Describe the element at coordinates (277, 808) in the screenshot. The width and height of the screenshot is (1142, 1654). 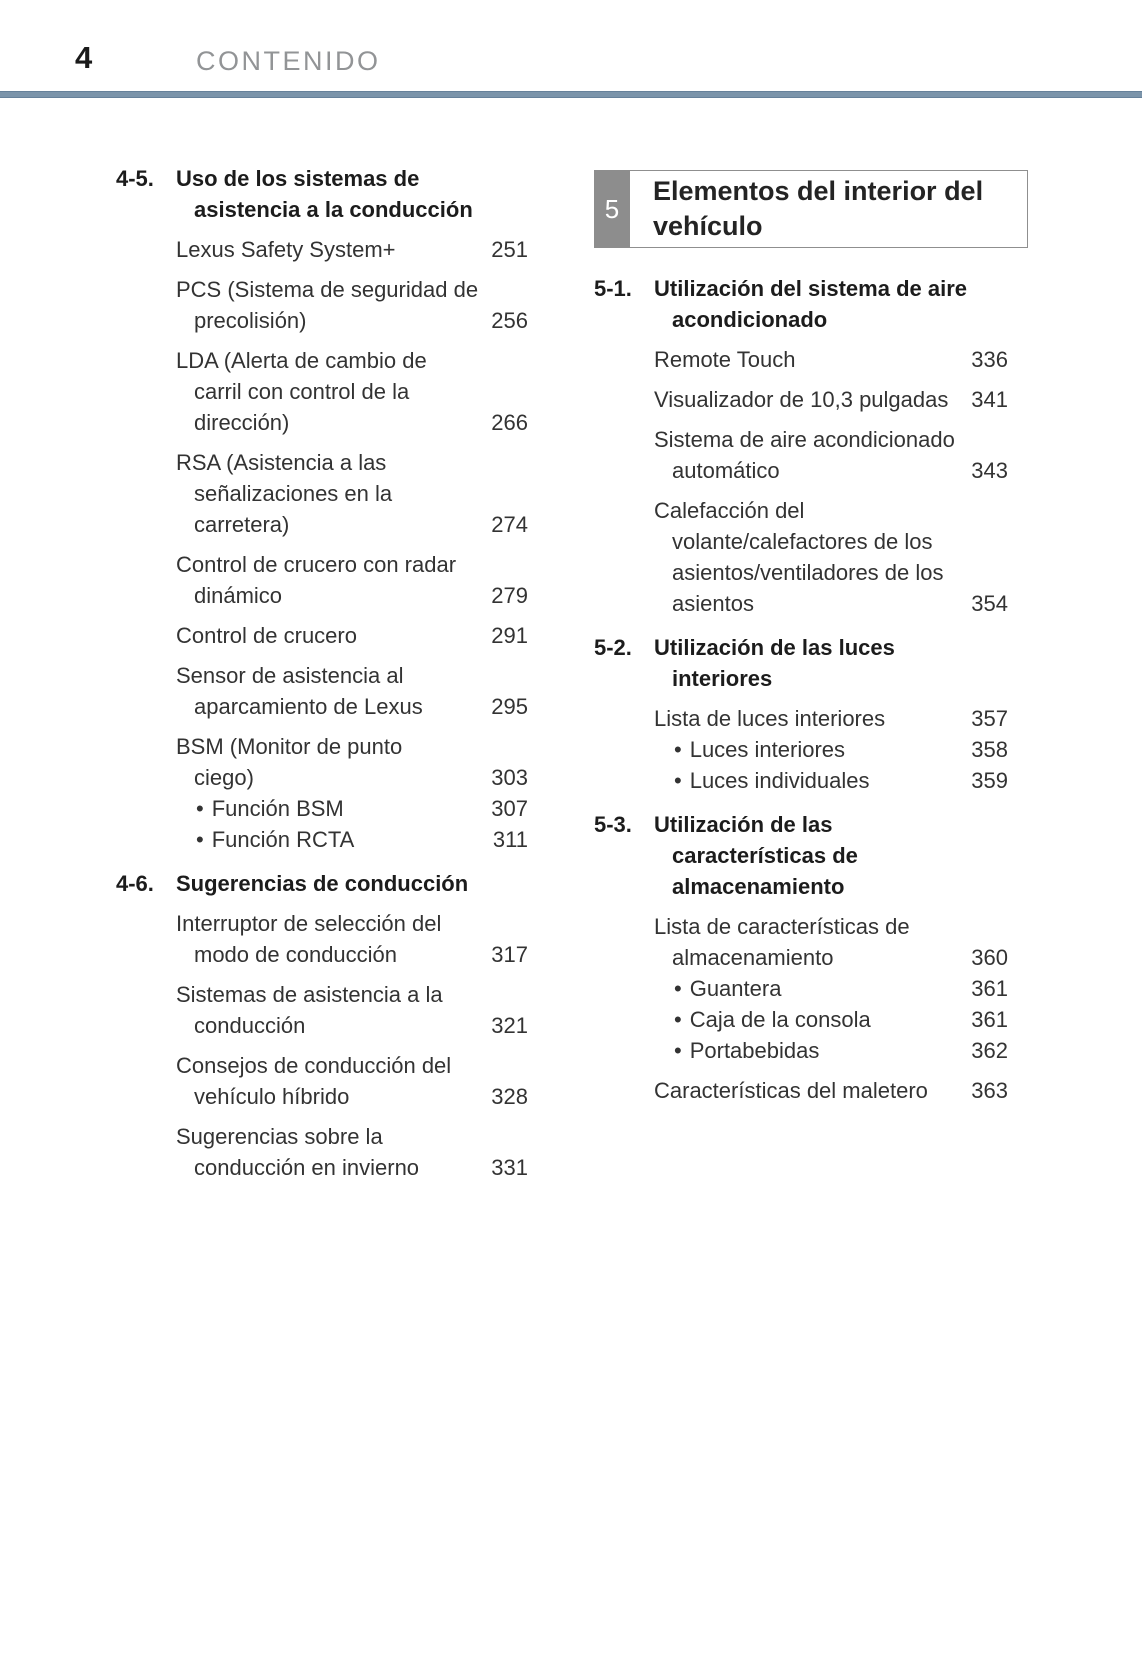
I see `entry-label: Función BSM` at that location.